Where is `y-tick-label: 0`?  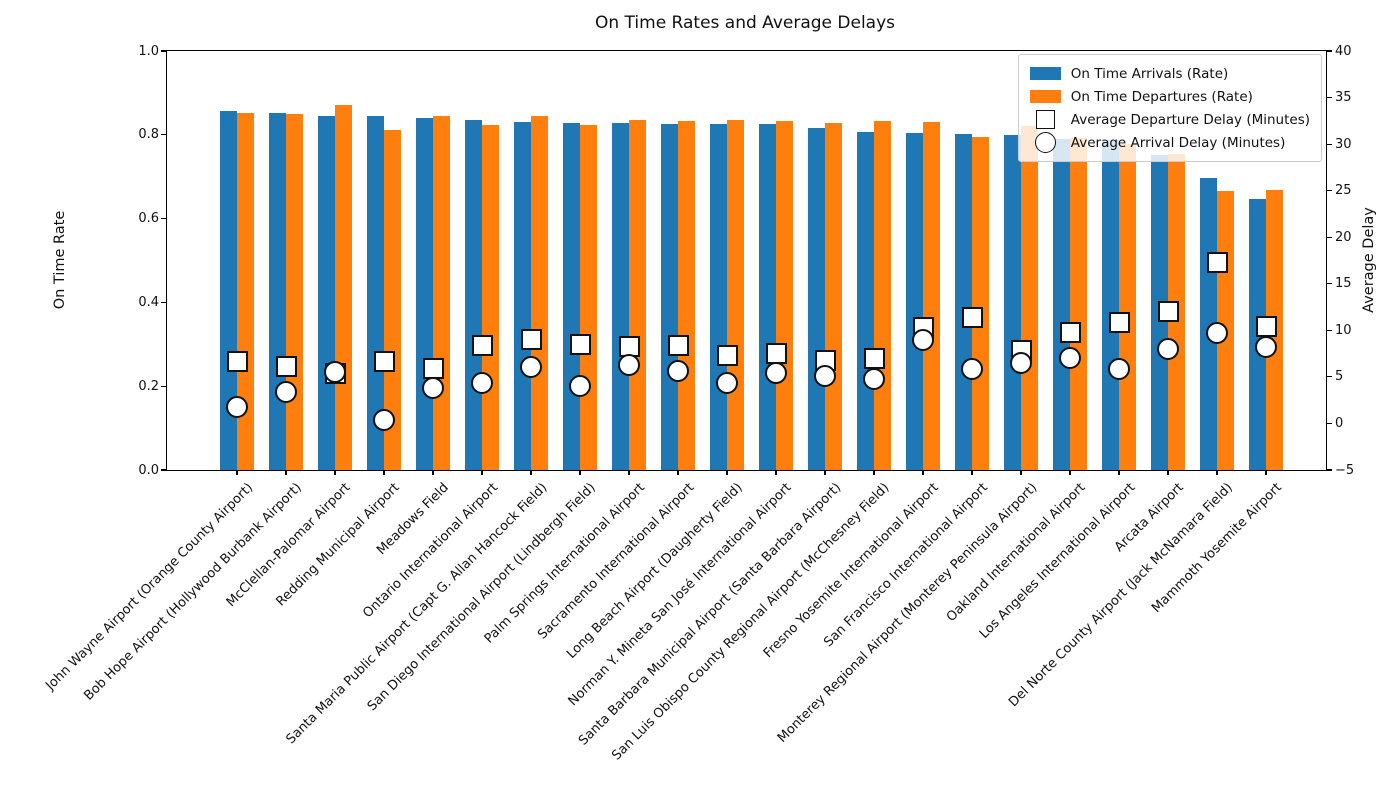 y-tick-label: 0 is located at coordinates (1339, 423).